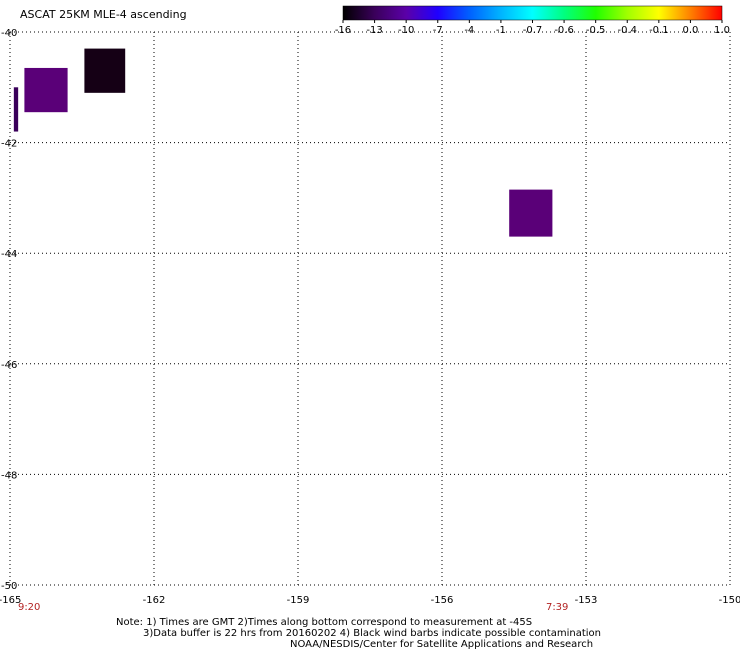 The height and width of the screenshot is (650, 740). What do you see at coordinates (533, 30) in the screenshot?
I see `colorbar-label: -0.7` at bounding box center [533, 30].